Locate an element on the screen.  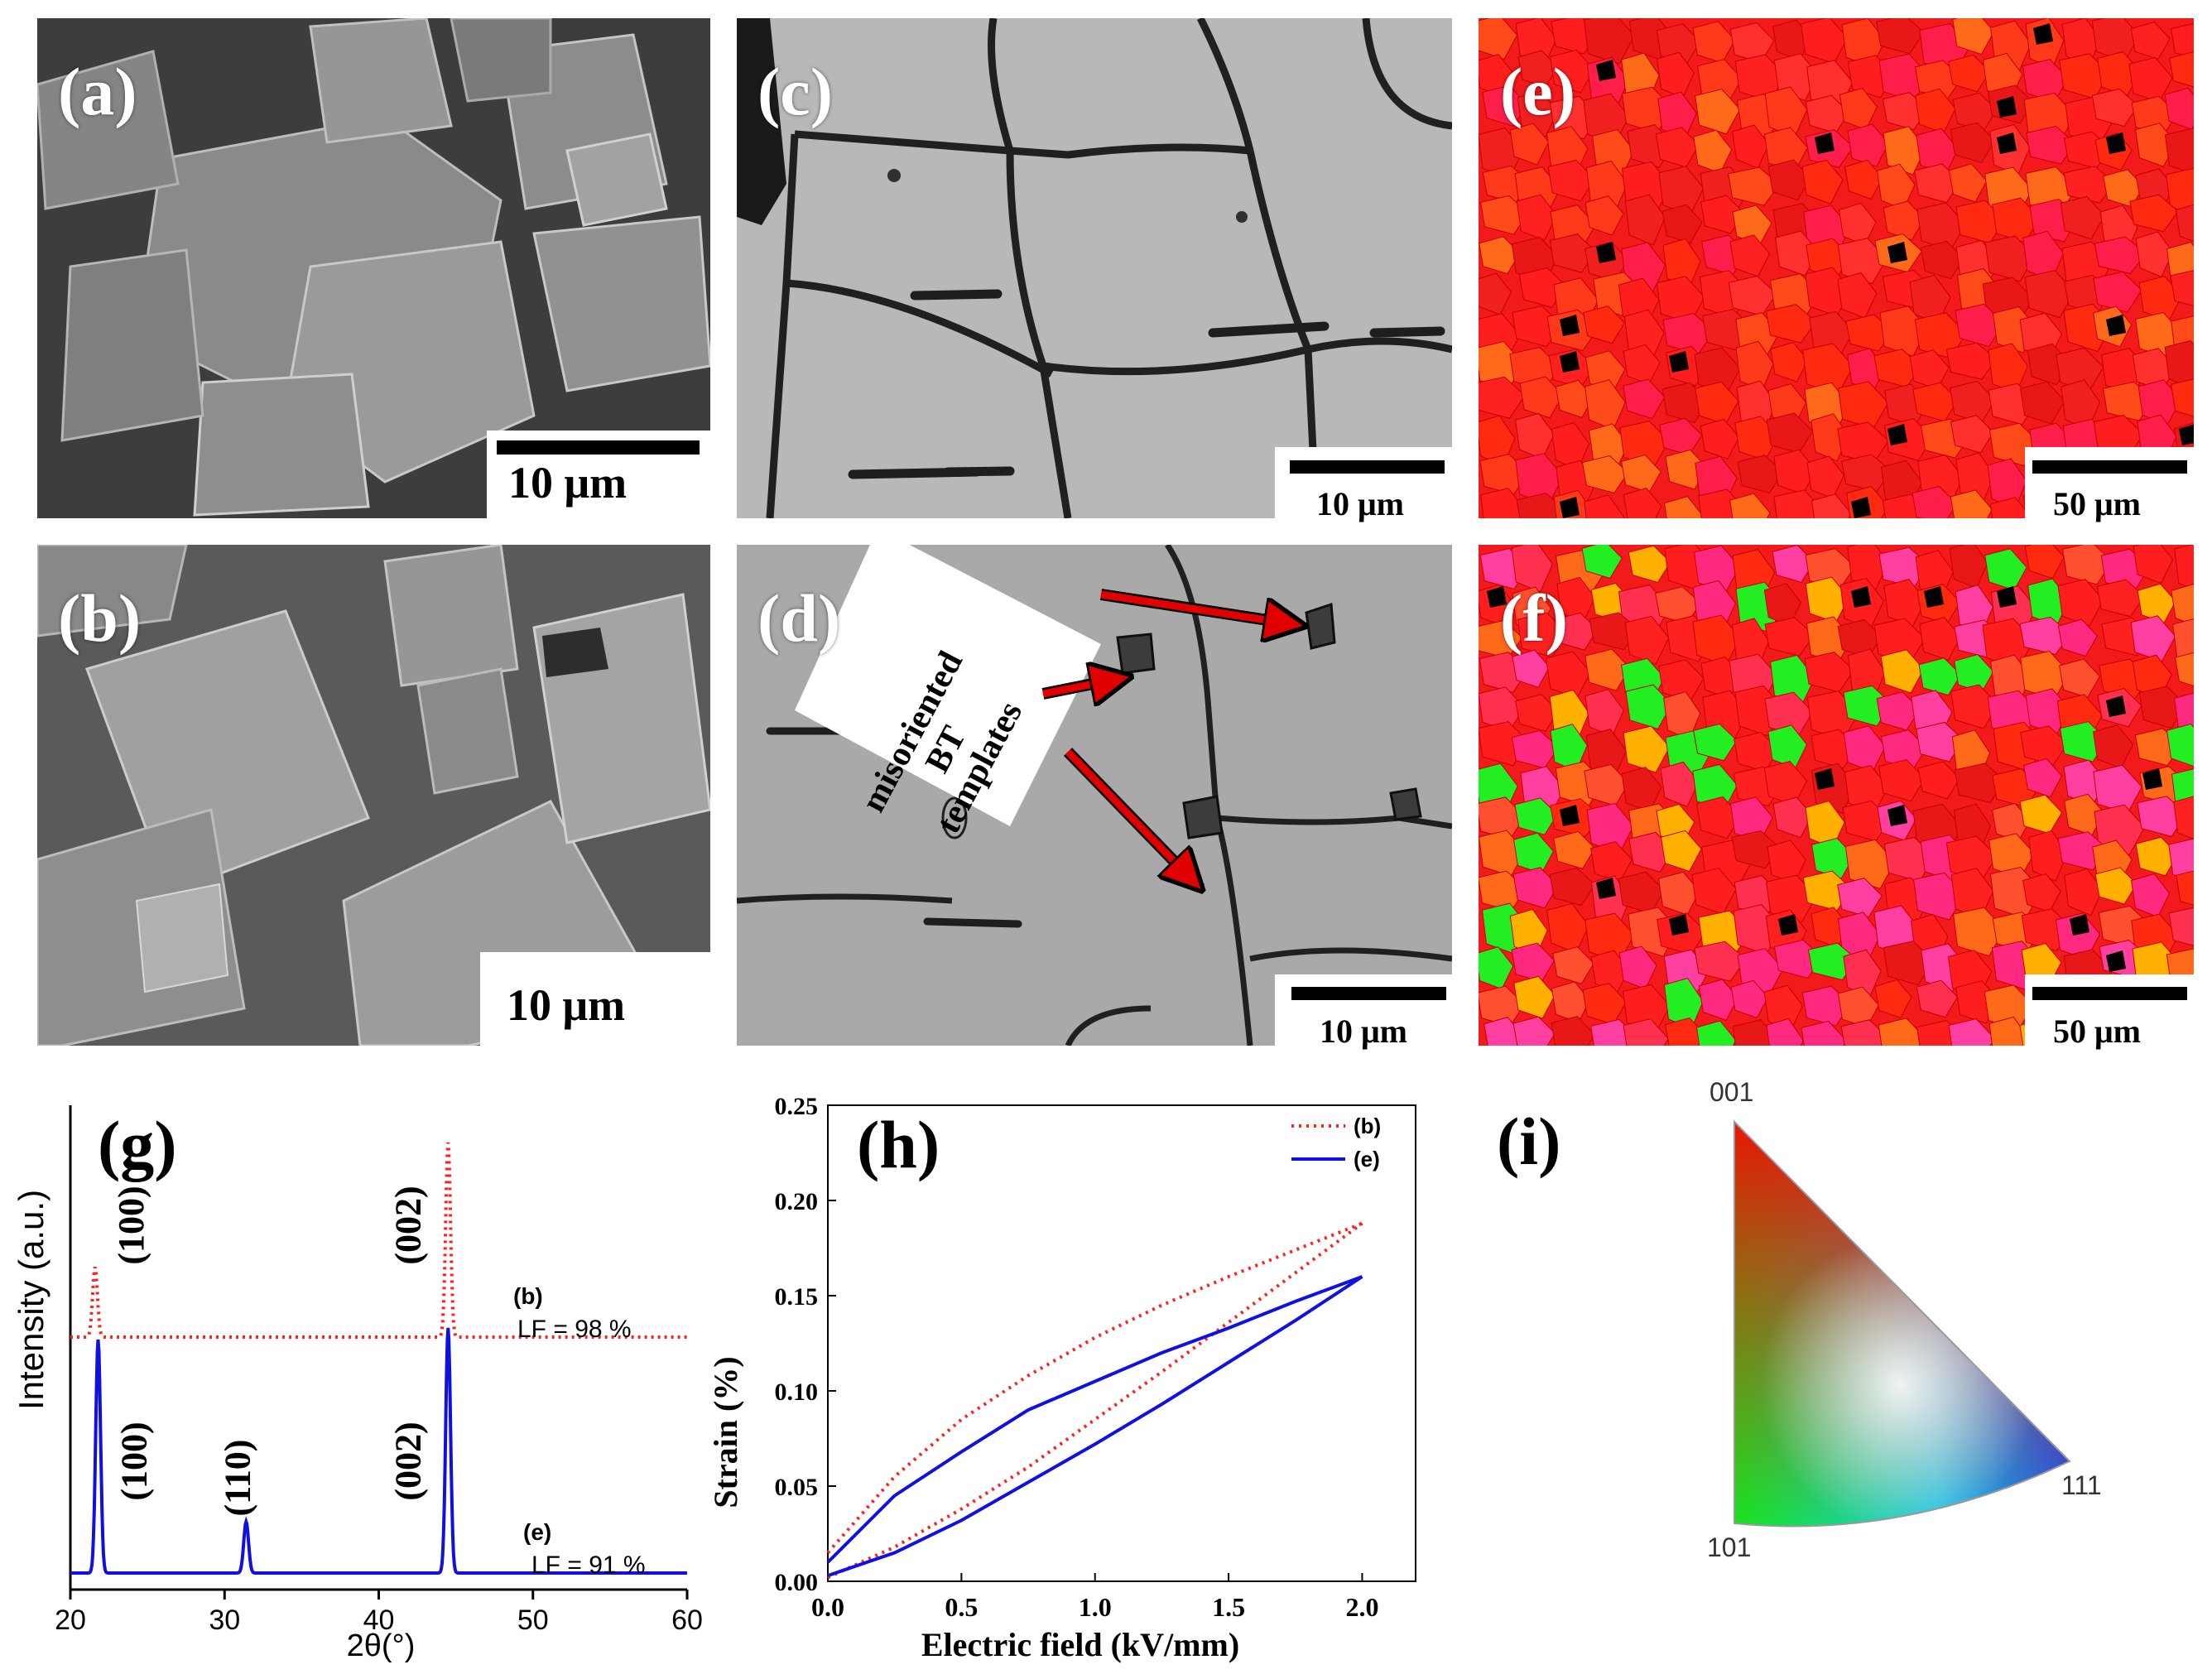
h-xtick-label: 1.5 is located at coordinates (1228, 1607).